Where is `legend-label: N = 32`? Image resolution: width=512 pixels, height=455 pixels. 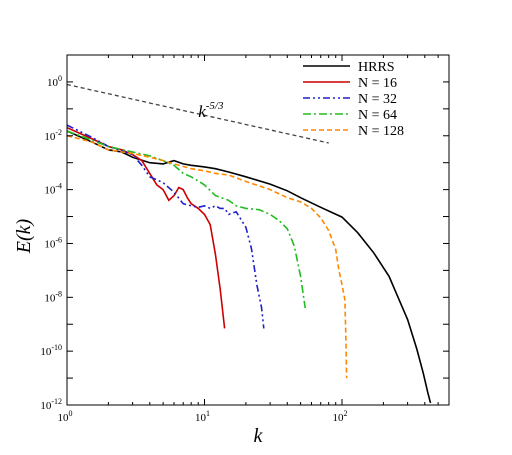 legend-label: N = 32 is located at coordinates (377, 99).